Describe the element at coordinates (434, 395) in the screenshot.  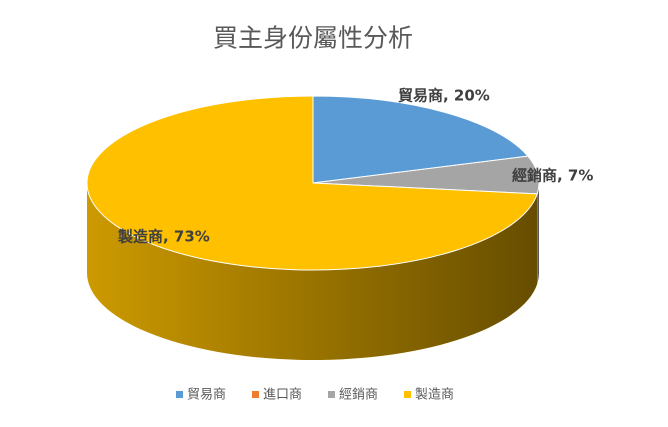
I see `legend-label: 製造商` at that location.